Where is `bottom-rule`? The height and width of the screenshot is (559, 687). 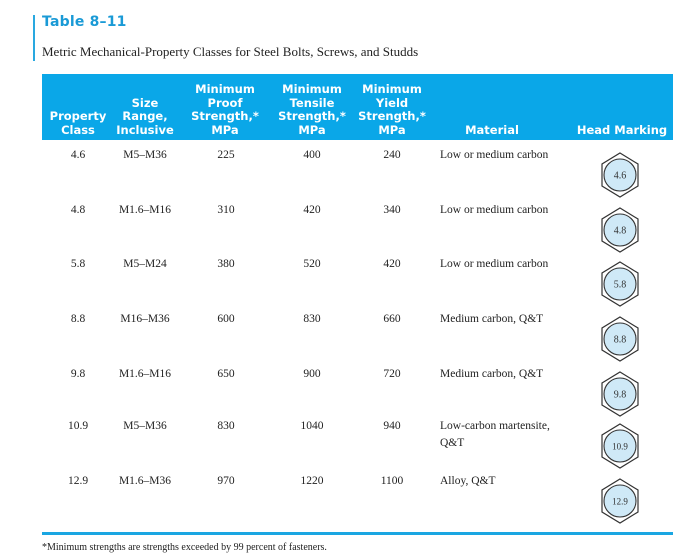
bottom-rule is located at coordinates (357, 533).